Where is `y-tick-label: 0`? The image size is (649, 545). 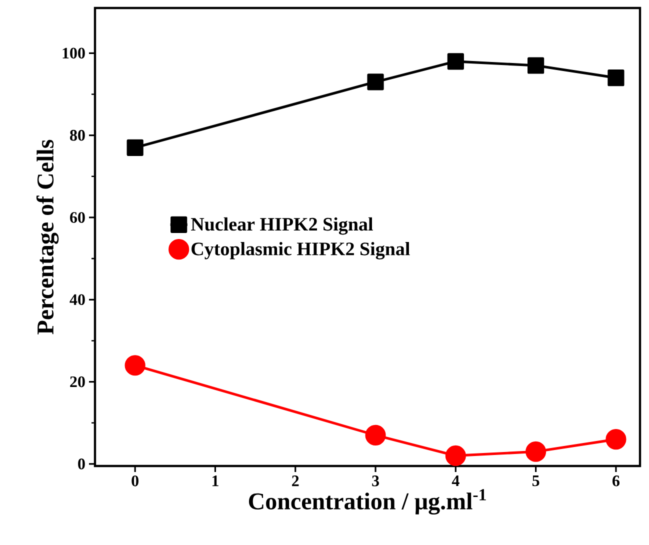 y-tick-label: 0 is located at coordinates (81, 464).